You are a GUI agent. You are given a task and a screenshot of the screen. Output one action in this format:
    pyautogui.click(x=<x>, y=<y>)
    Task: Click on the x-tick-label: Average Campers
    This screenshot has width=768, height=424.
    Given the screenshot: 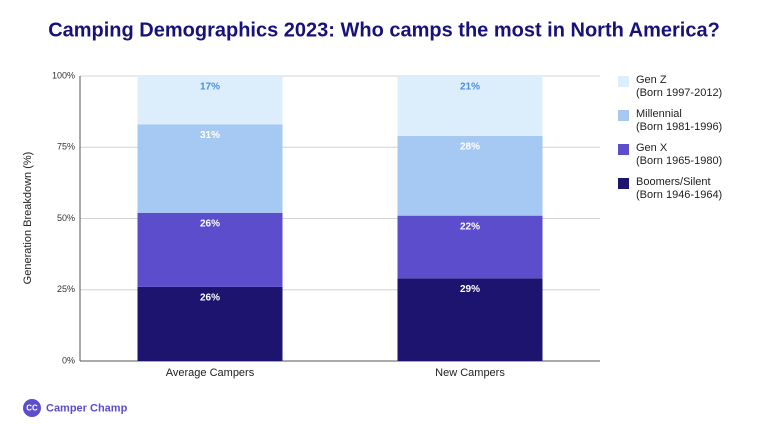 What is the action you would take?
    pyautogui.click(x=210, y=373)
    